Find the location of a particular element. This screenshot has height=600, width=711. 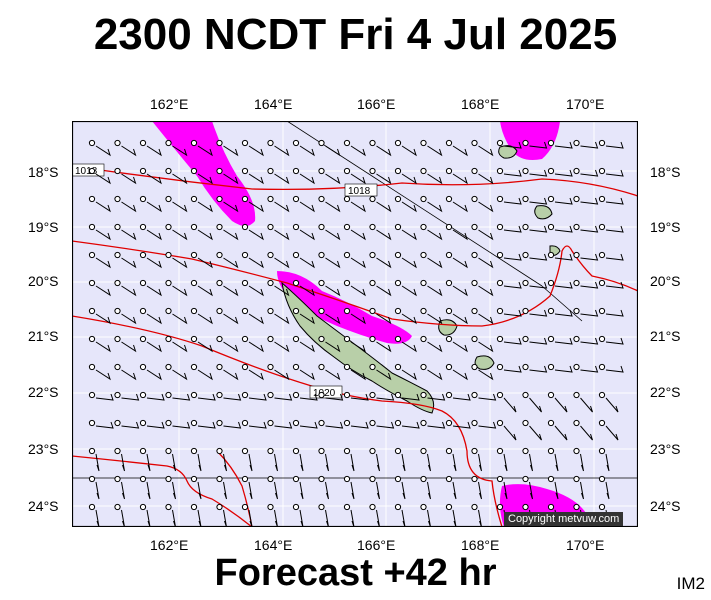

isle-ouvea is located at coordinates (448, 327).